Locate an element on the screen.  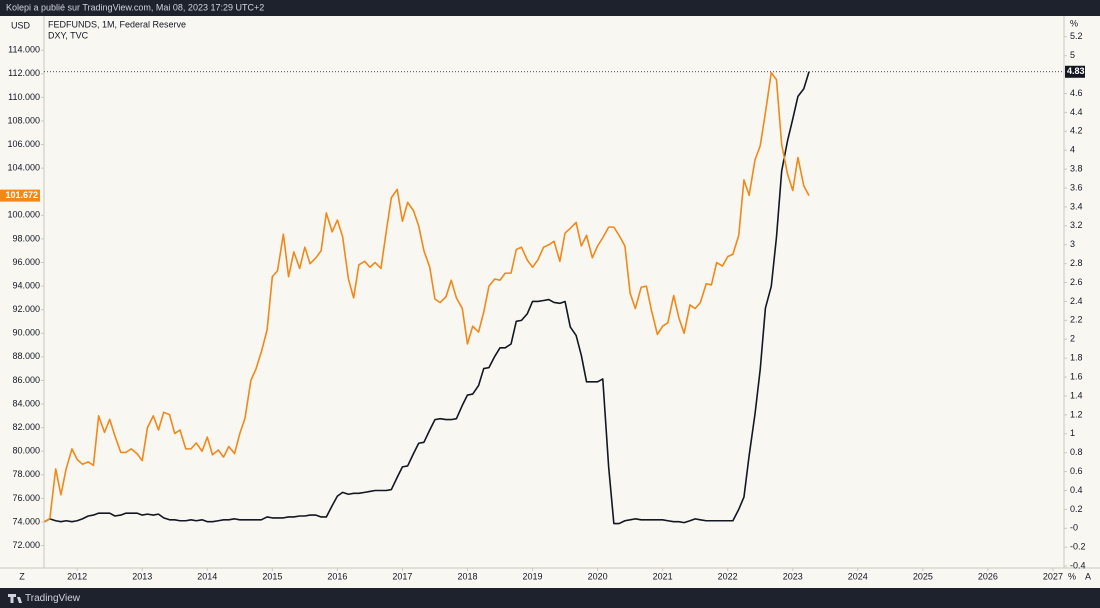
y2-tick-label: 3 is located at coordinates (1072, 244).